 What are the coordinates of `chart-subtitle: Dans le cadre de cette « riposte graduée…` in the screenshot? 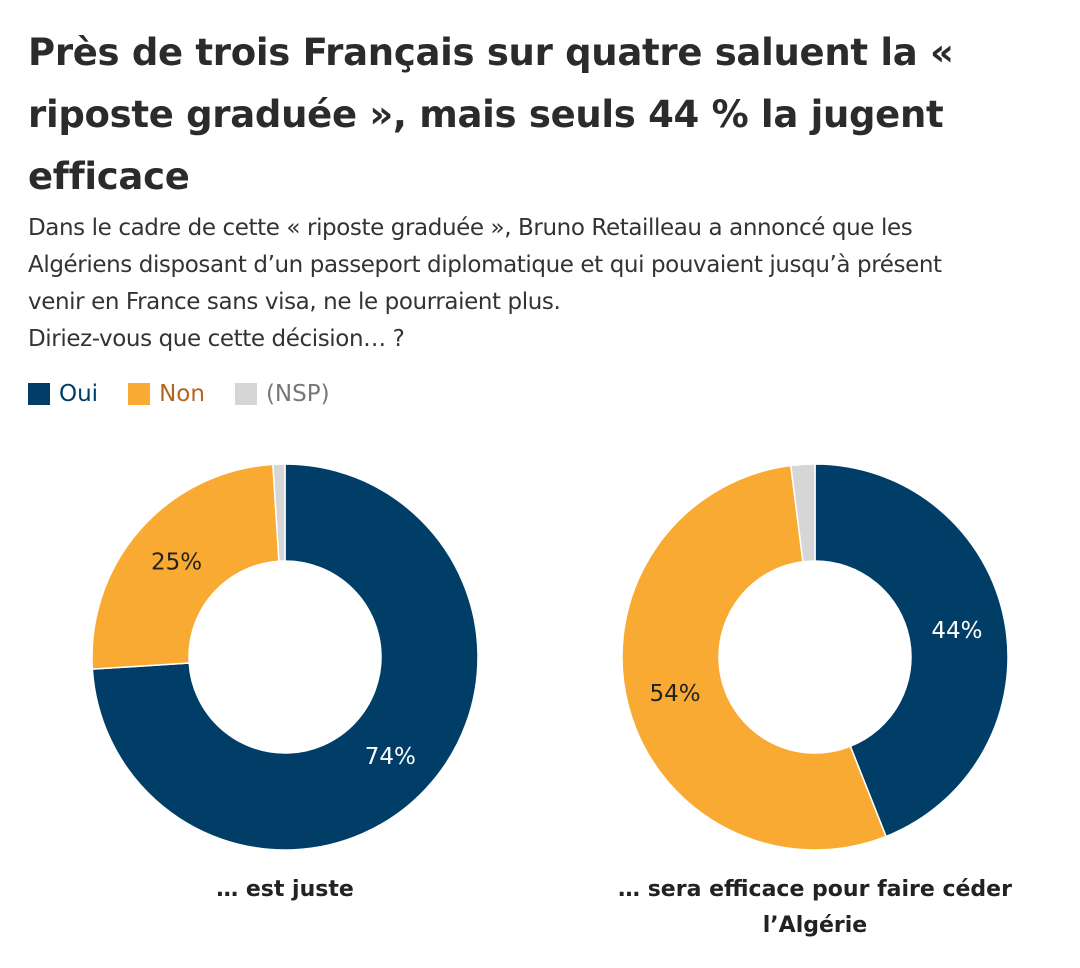 It's located at (548, 284).